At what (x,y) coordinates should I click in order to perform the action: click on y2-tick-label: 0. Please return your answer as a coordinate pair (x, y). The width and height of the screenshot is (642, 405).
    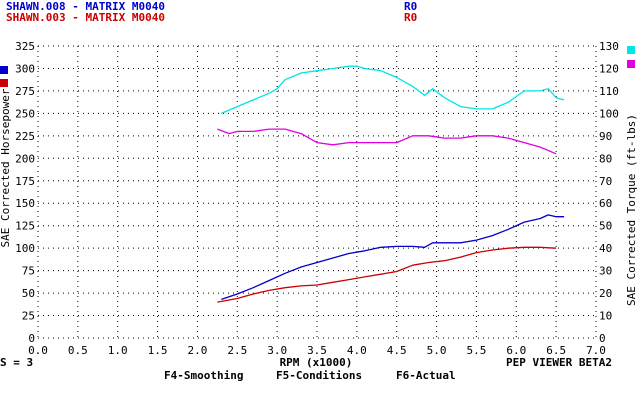
    Looking at the image, I should click on (602, 338).